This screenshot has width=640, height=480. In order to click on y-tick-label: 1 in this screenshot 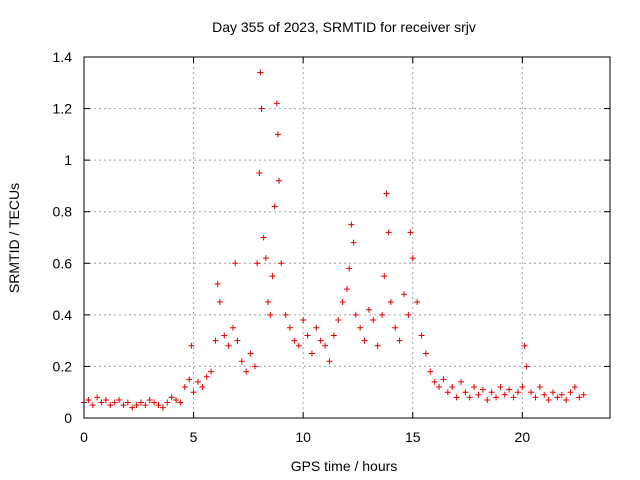, I will do `click(68, 160)`.